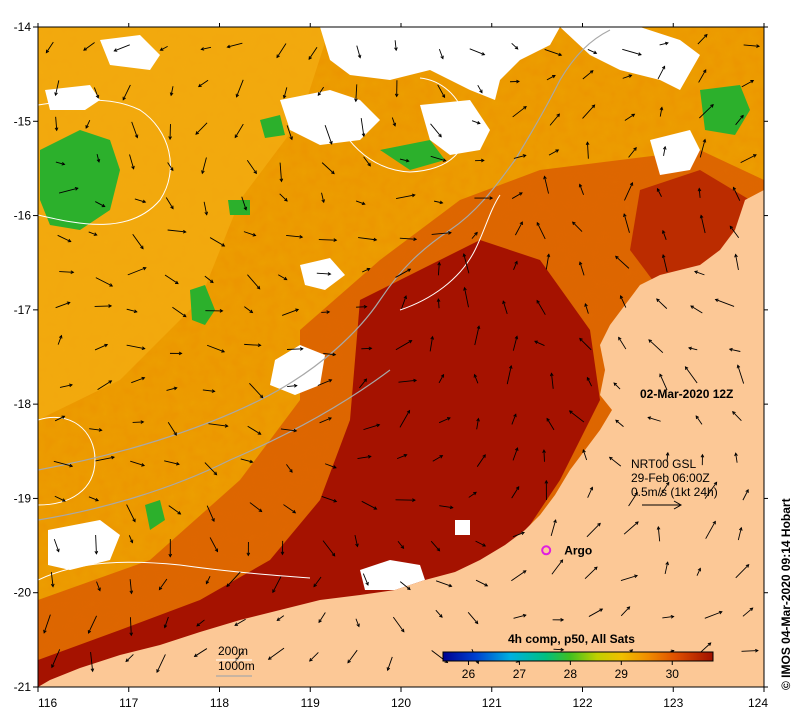  What do you see at coordinates (520, 674) in the screenshot?
I see `colorbar-tick-label: 27` at bounding box center [520, 674].